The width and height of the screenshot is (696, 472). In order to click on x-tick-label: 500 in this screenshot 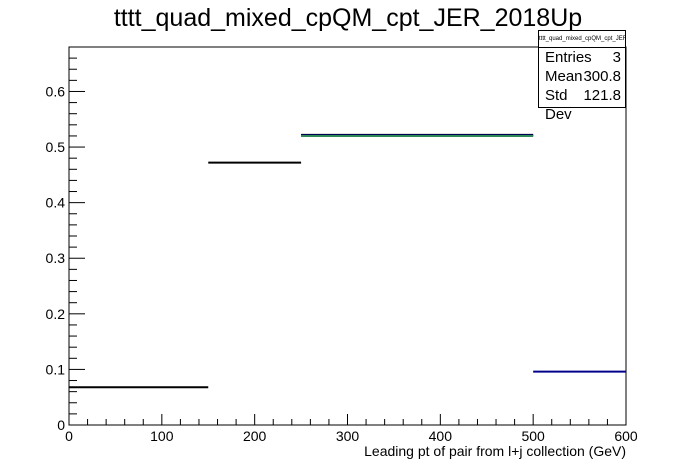, I will do `click(533, 436)`.